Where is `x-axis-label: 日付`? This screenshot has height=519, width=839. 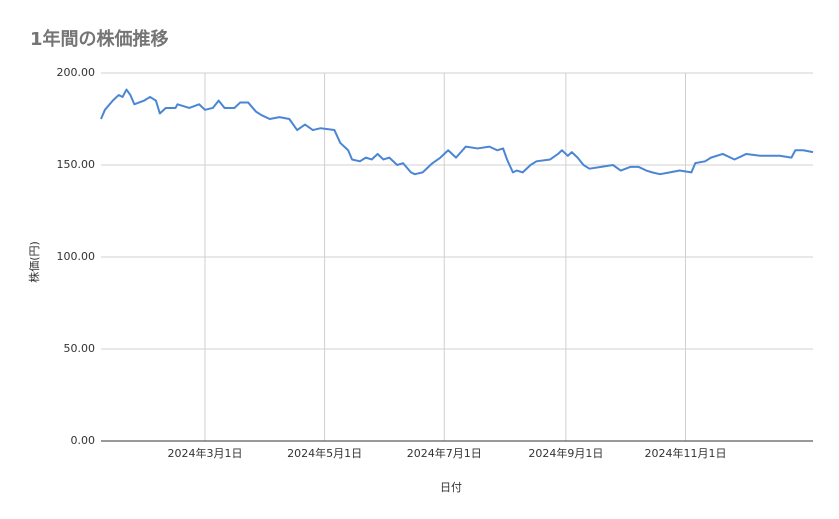
x-axis-label: 日付 is located at coordinates (451, 487).